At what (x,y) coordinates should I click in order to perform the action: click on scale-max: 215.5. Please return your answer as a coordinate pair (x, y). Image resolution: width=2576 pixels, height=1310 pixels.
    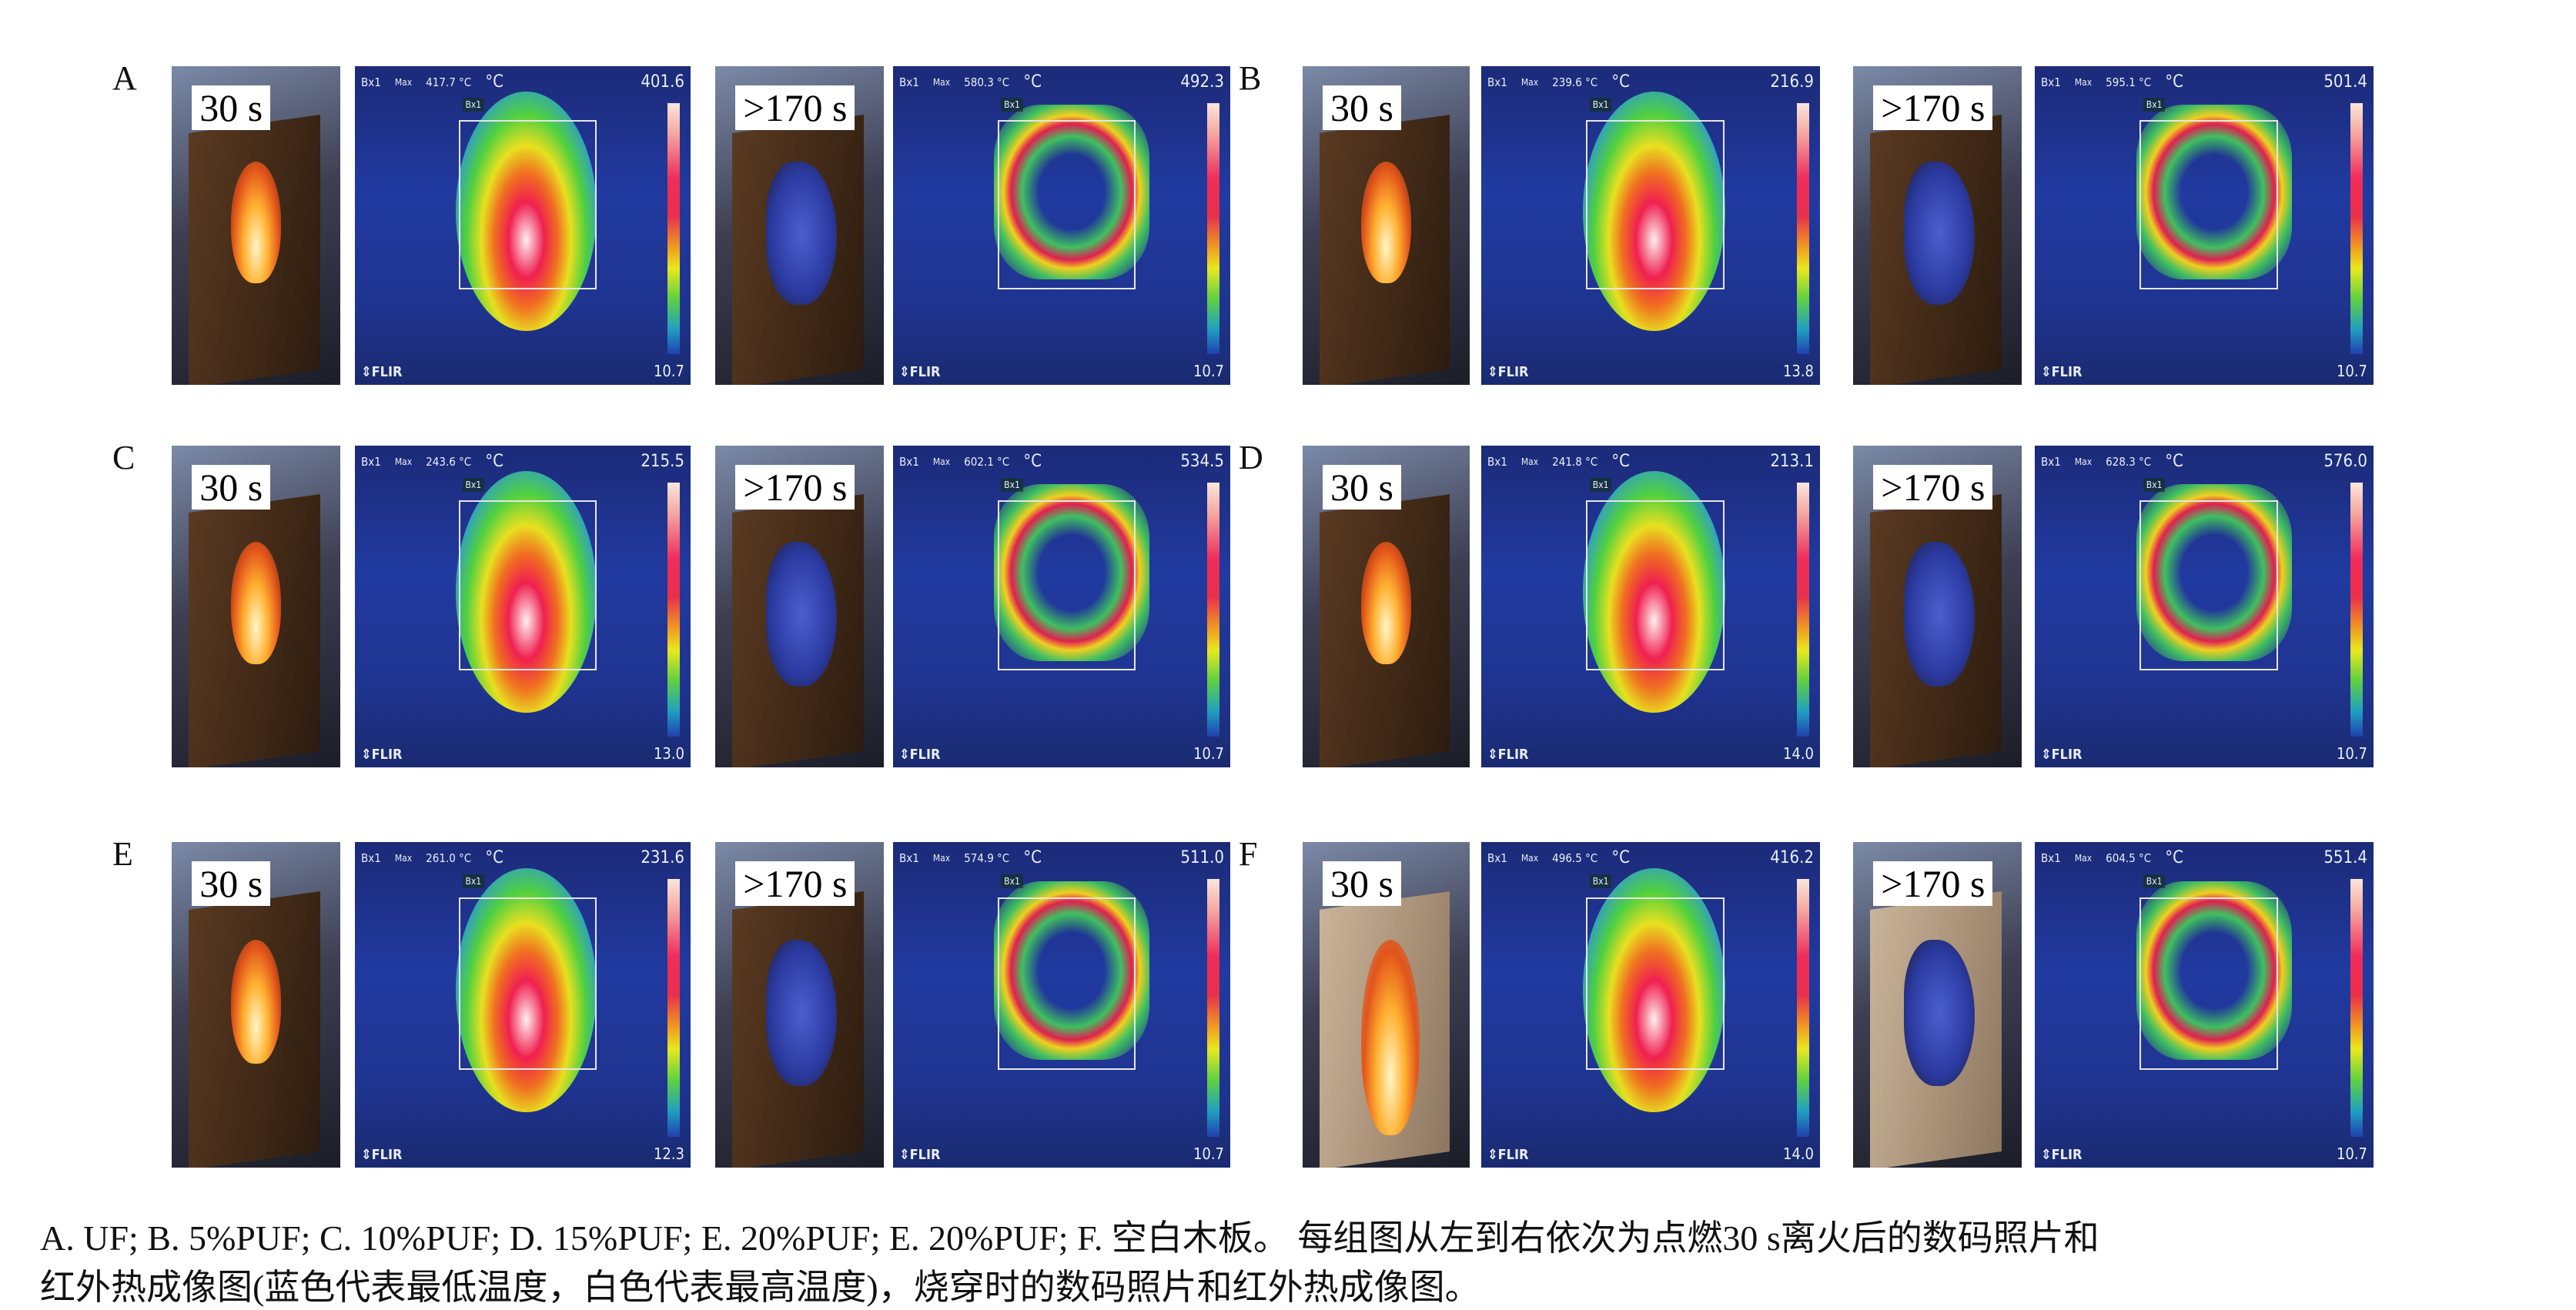
    Looking at the image, I should click on (662, 462).